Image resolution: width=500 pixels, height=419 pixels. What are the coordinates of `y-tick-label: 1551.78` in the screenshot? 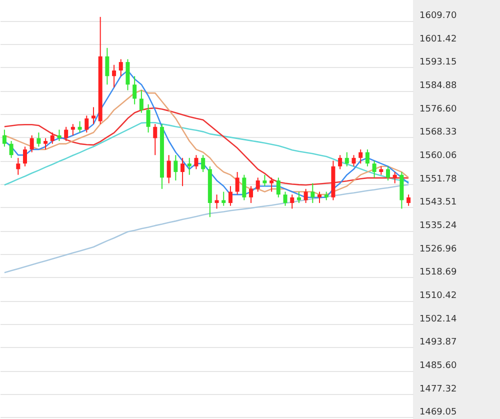 It's located at (438, 179).